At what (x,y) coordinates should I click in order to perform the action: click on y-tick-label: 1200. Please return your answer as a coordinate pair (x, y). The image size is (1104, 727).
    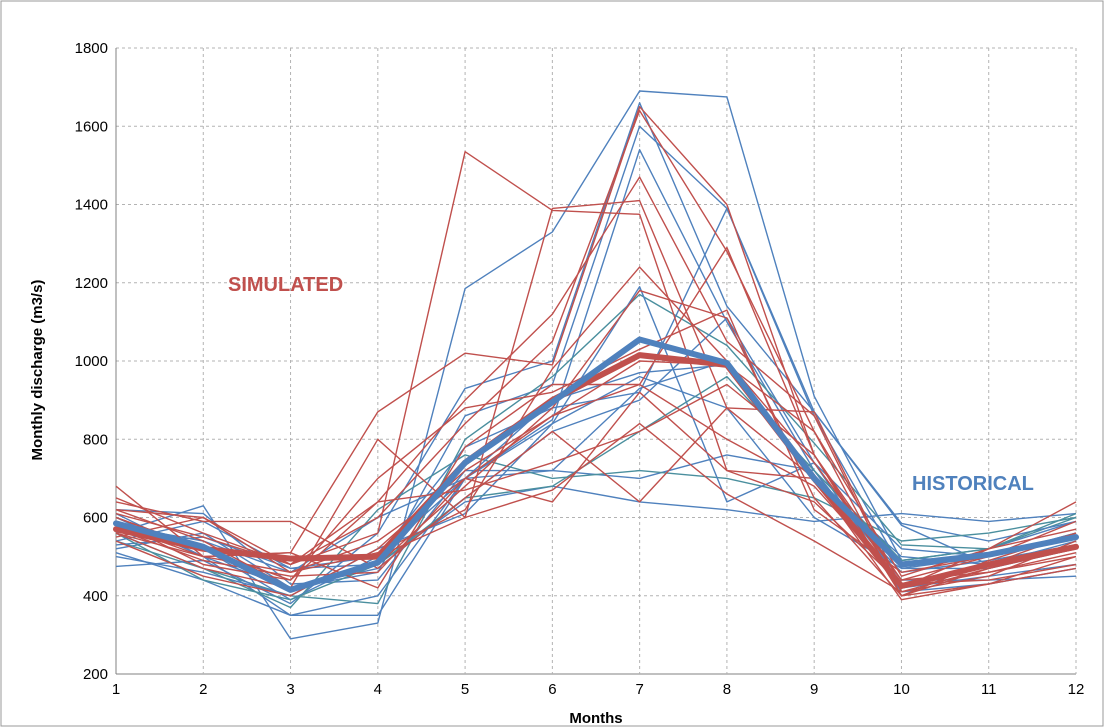
    Looking at the image, I should click on (91, 283).